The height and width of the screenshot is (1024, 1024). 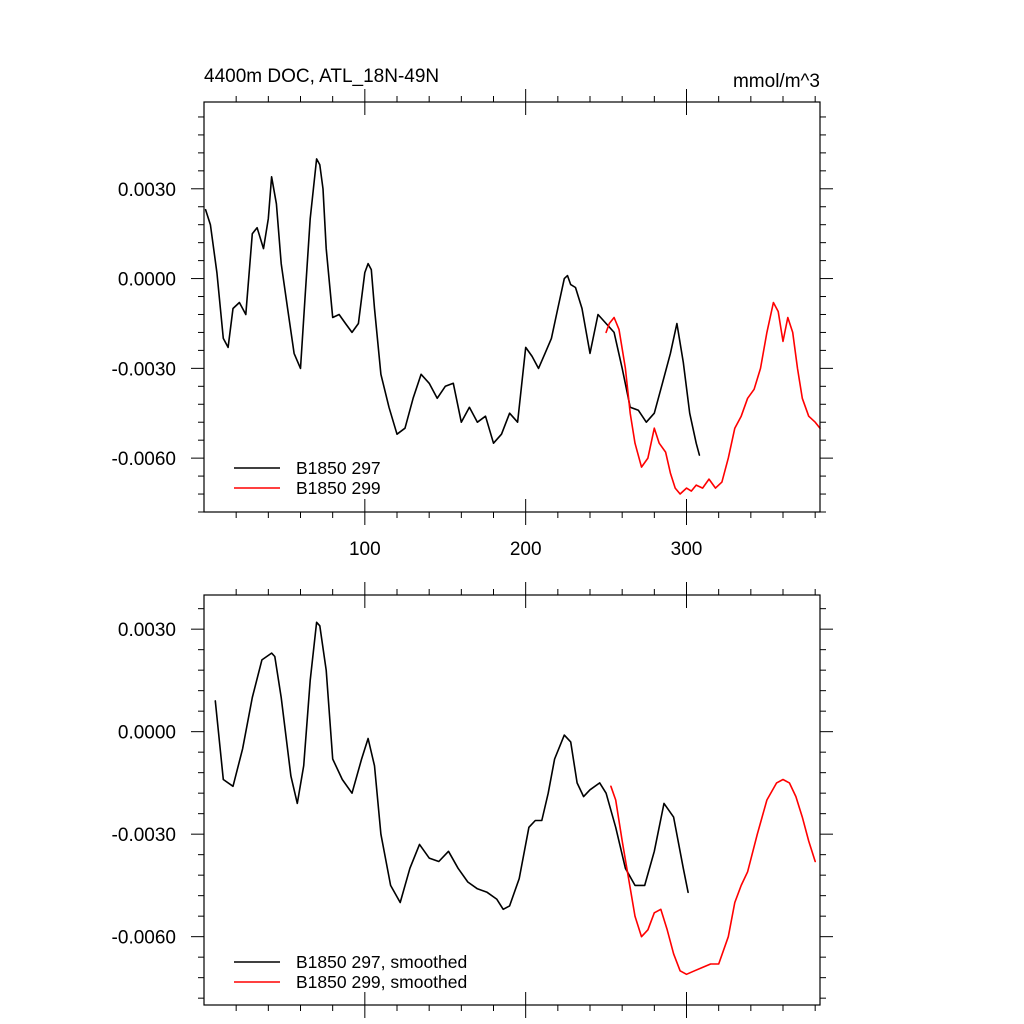 What do you see at coordinates (365, 549) in the screenshot?
I see `x-tick-label: 100` at bounding box center [365, 549].